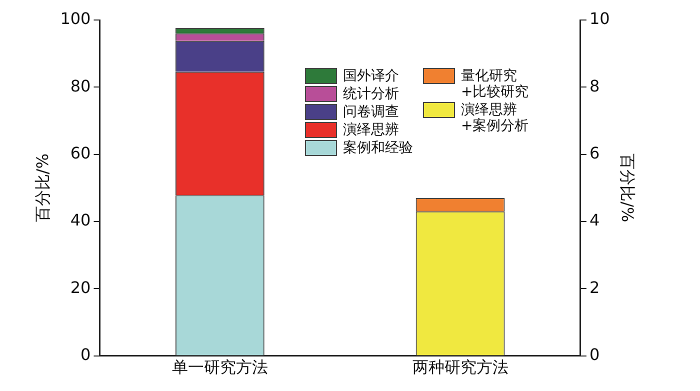 Image resolution: width=700 pixels, height=391 pixels. What do you see at coordinates (594, 220) in the screenshot?
I see `y2-tick-label: 4` at bounding box center [594, 220].